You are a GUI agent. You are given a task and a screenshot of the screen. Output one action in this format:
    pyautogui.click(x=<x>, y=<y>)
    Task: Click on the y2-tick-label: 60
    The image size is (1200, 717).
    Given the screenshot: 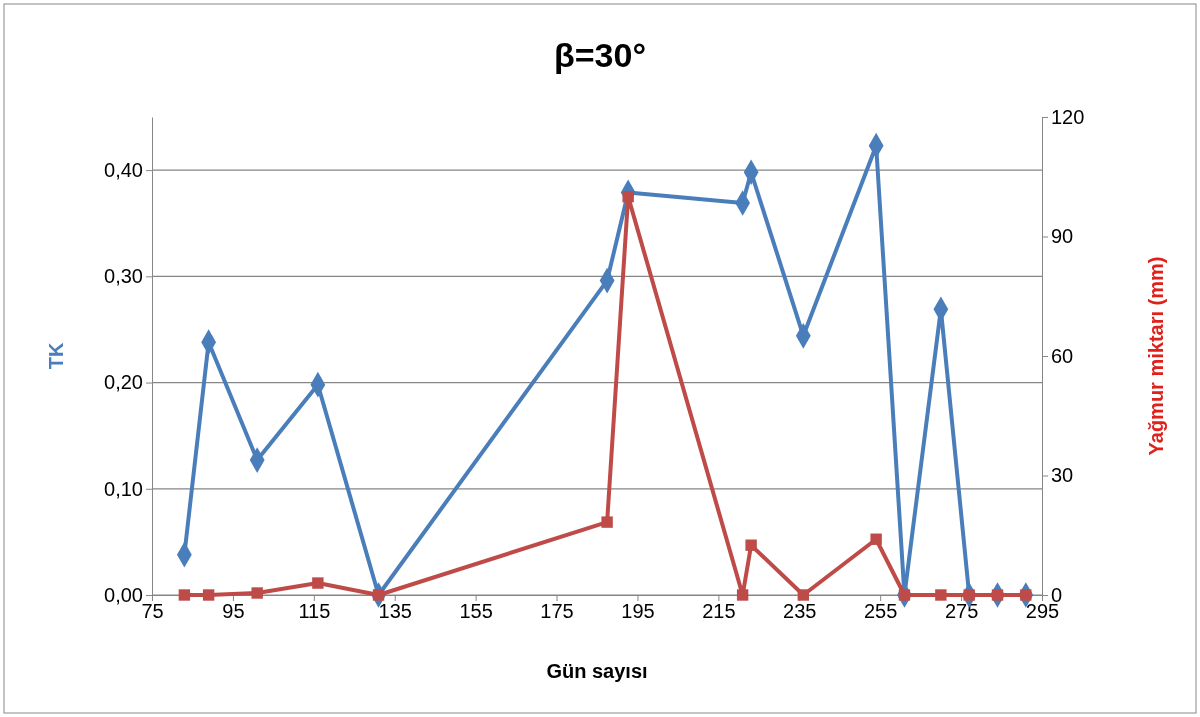 What is the action you would take?
    pyautogui.click(x=1062, y=355)
    